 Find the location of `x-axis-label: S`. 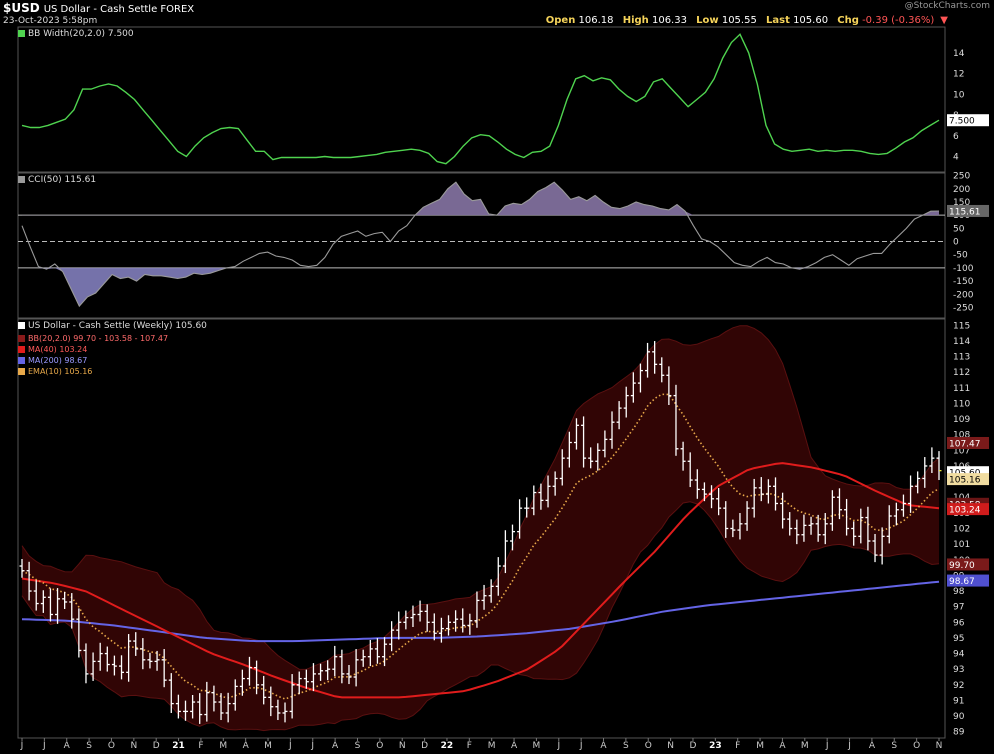

x-axis-label: S is located at coordinates (89, 746).